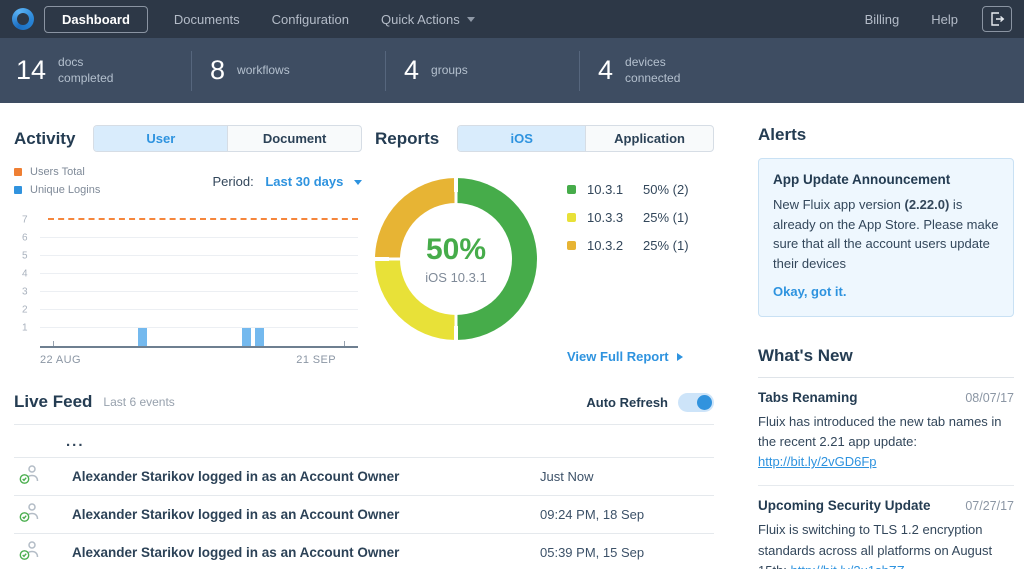  Describe the element at coordinates (640, 189) in the screenshot. I see `donut-legend-item: 10.3.1 50% (2)` at that location.